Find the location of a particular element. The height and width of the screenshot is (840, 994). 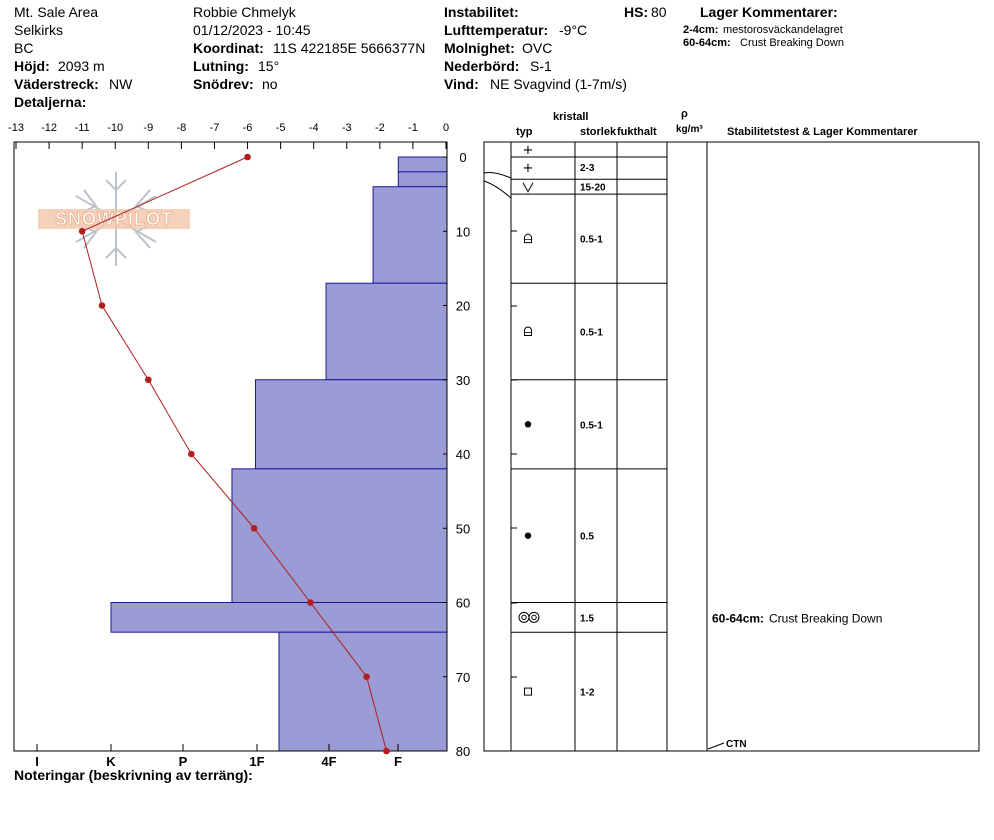

airtemp-value: -9°C is located at coordinates (573, 30).